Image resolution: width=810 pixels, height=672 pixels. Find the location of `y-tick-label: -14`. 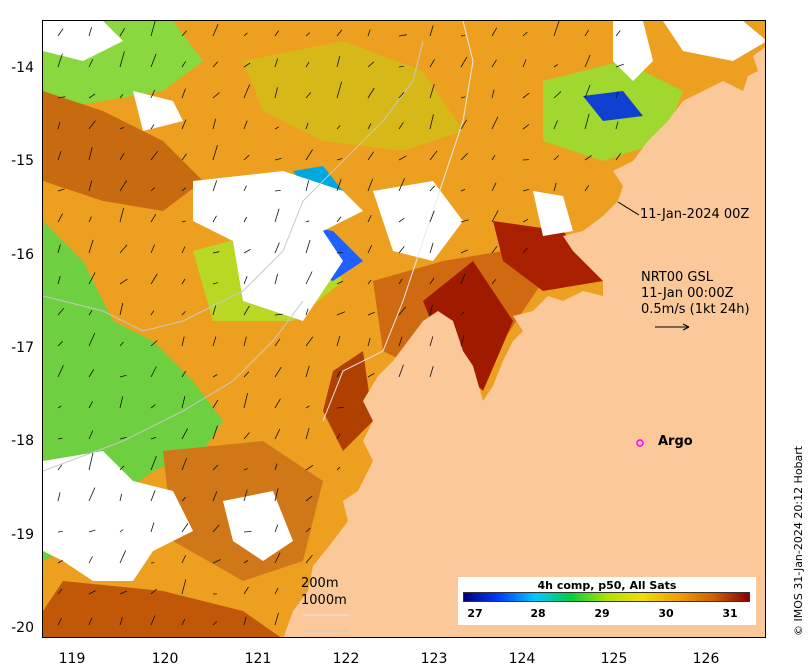

y-tick-label: -14 is located at coordinates (22, 68).